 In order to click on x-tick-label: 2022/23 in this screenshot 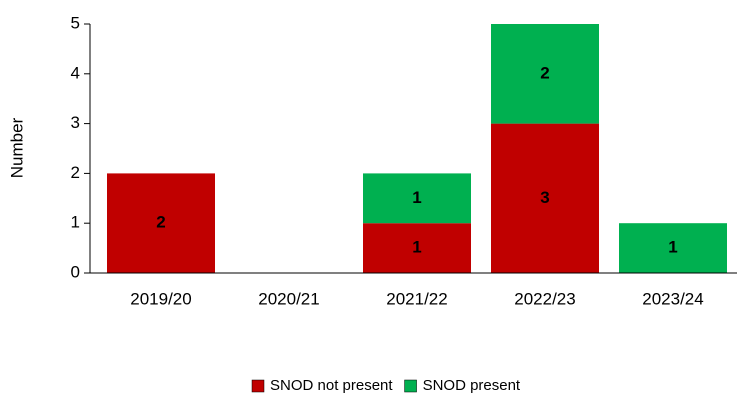, I will do `click(544, 298)`.